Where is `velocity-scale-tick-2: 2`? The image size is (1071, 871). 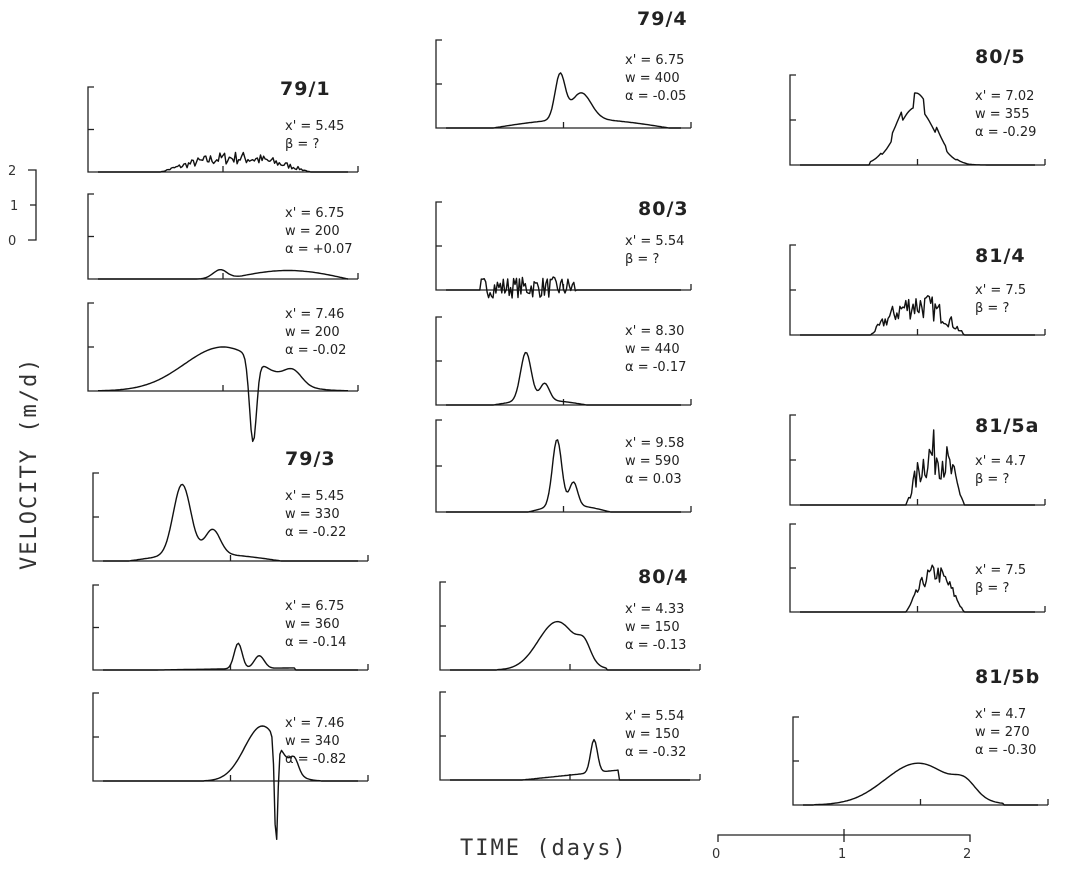 velocity-scale-tick-2: 2 is located at coordinates (12, 171).